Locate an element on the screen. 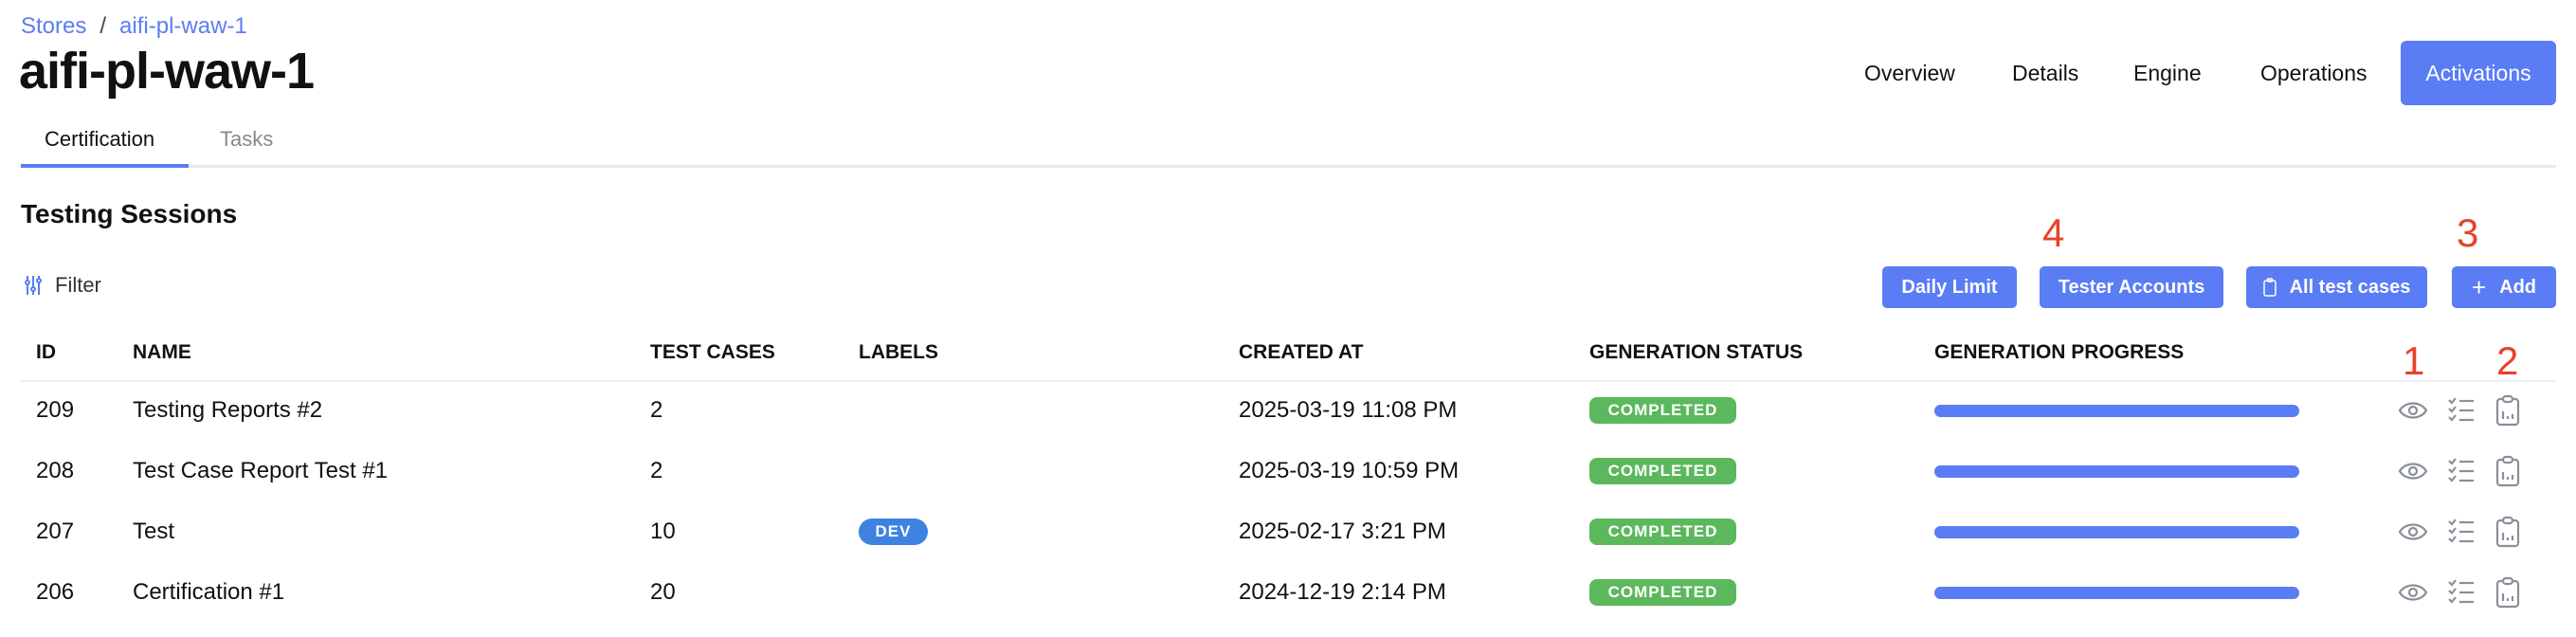 The width and height of the screenshot is (2576, 637). col-labels: LABELS is located at coordinates (898, 352).